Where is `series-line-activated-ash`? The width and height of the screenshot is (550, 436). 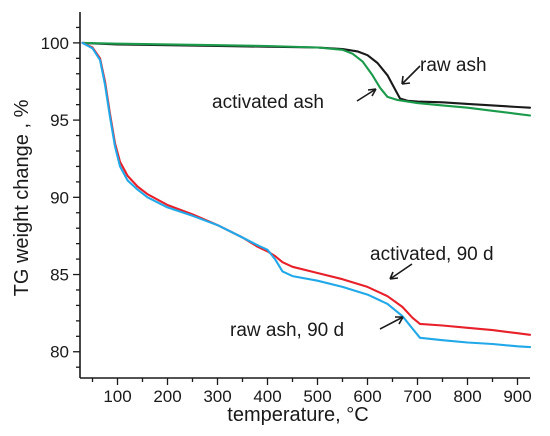
series-line-activated-ash is located at coordinates (306, 79).